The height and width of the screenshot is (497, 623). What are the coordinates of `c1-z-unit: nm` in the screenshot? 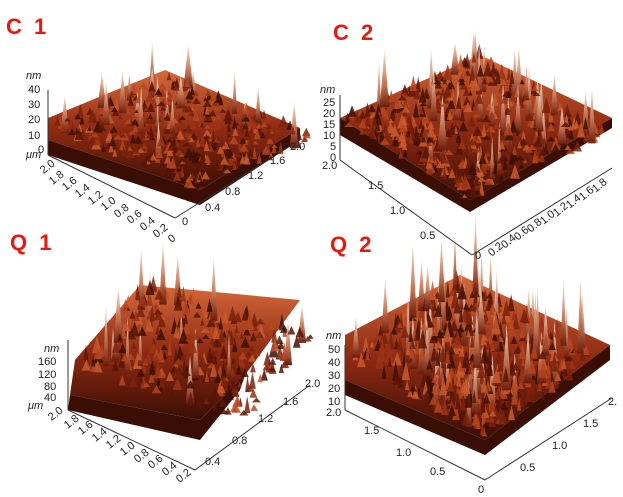 It's located at (34, 76).